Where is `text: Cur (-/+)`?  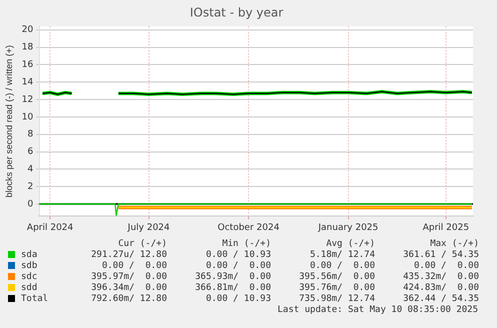
text: Cur (-/+) is located at coordinates (142, 243).